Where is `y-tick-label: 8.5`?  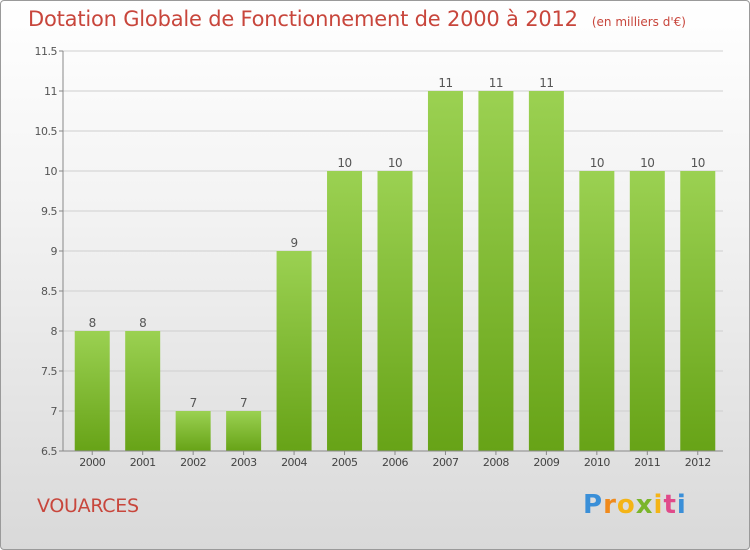 y-tick-label: 8.5 is located at coordinates (49, 291).